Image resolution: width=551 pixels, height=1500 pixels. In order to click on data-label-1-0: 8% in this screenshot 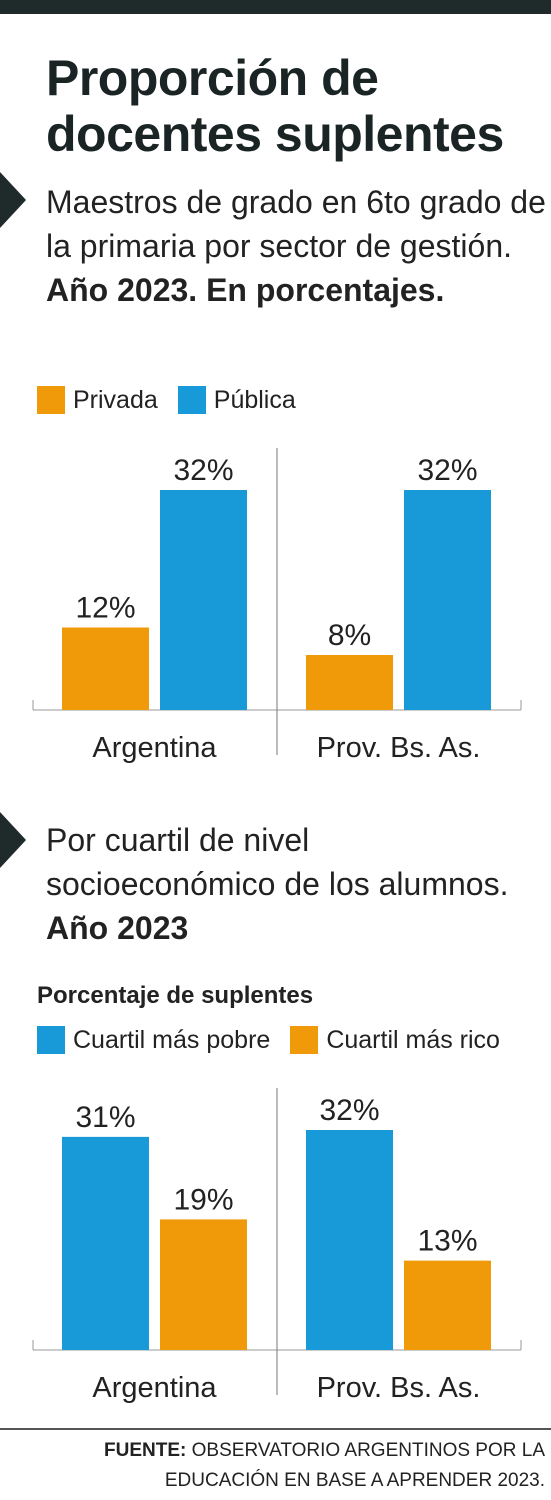, I will do `click(349, 635)`.